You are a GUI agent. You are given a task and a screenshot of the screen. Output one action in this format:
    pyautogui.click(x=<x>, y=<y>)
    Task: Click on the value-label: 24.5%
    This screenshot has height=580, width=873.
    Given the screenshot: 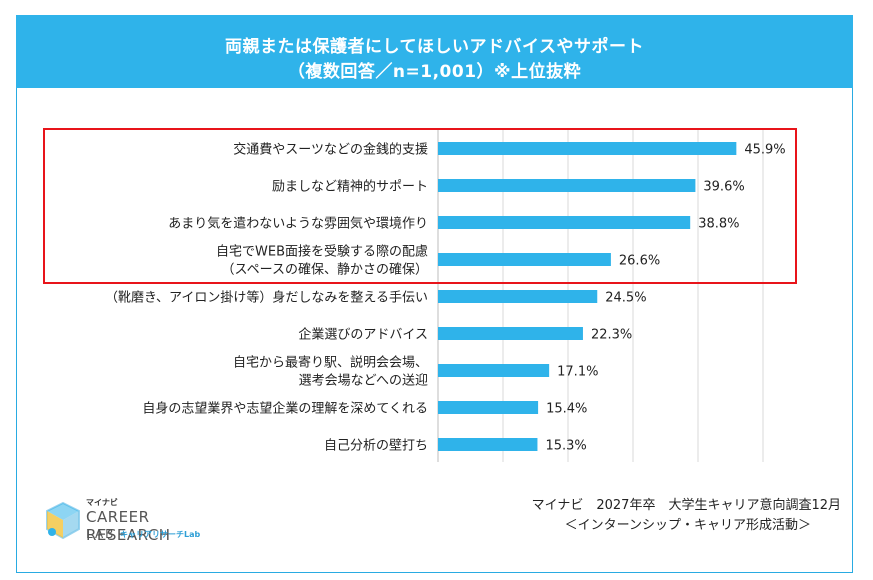 What is the action you would take?
    pyautogui.click(x=625, y=298)
    